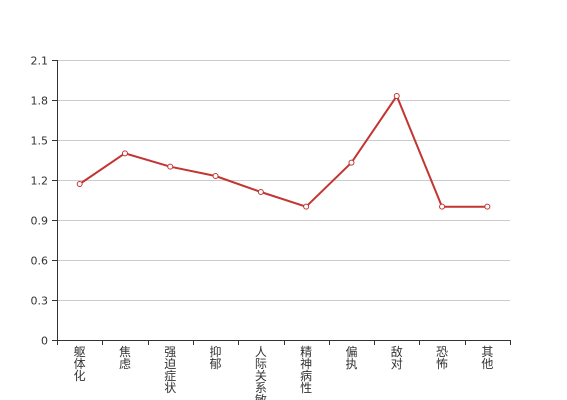  What do you see at coordinates (487, 352) in the screenshot?
I see `x-tick-char: 其` at bounding box center [487, 352].